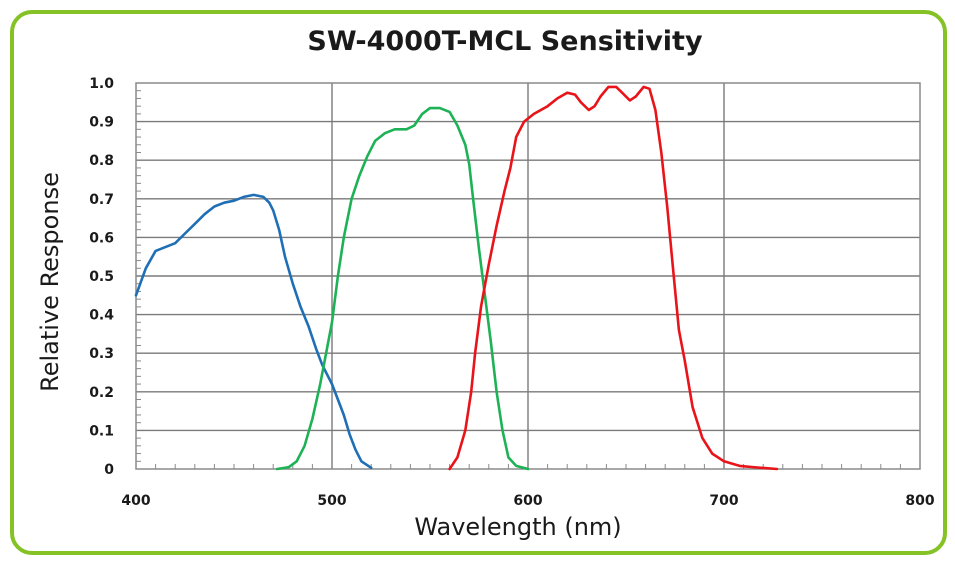 This screenshot has width=955, height=564. What do you see at coordinates (101, 161) in the screenshot?
I see `y-tick-label: 0.8` at bounding box center [101, 161].